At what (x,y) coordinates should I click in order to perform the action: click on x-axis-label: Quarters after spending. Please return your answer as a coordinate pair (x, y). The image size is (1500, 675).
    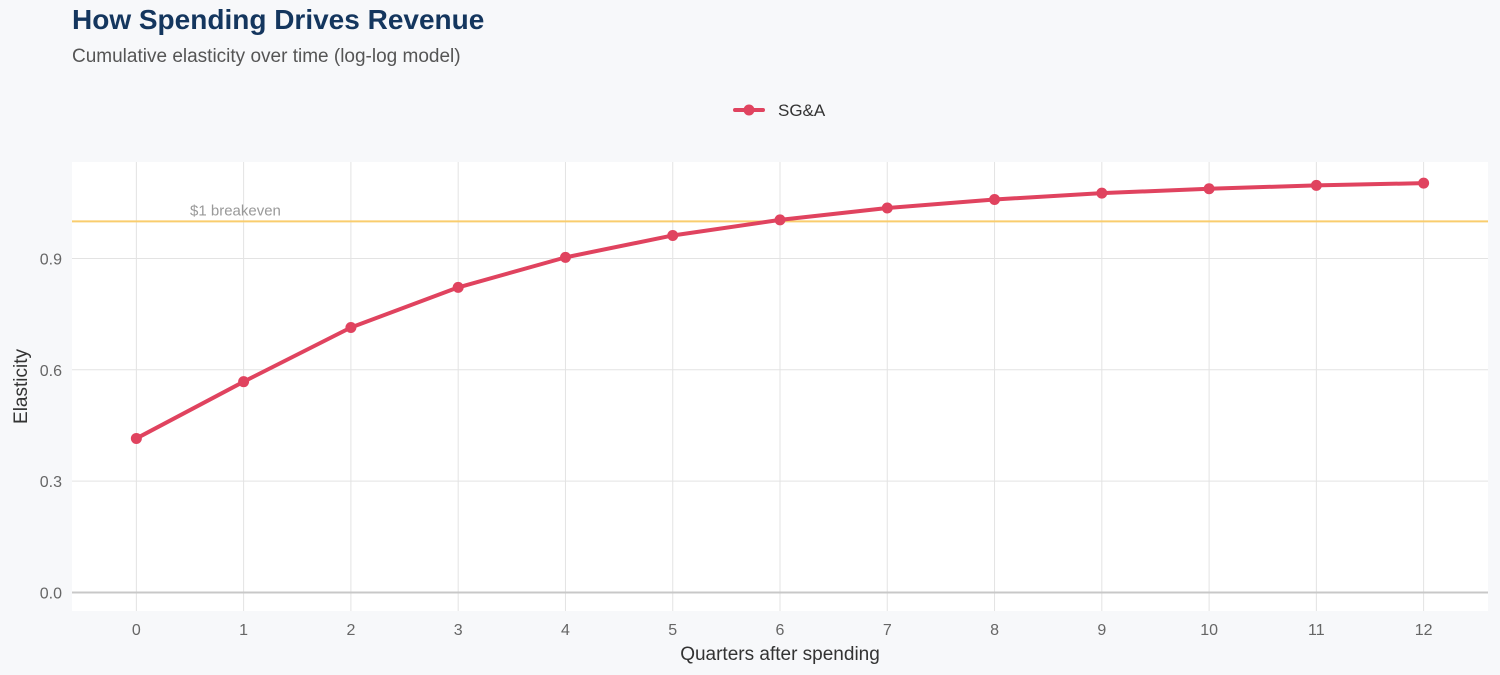
    Looking at the image, I should click on (780, 654).